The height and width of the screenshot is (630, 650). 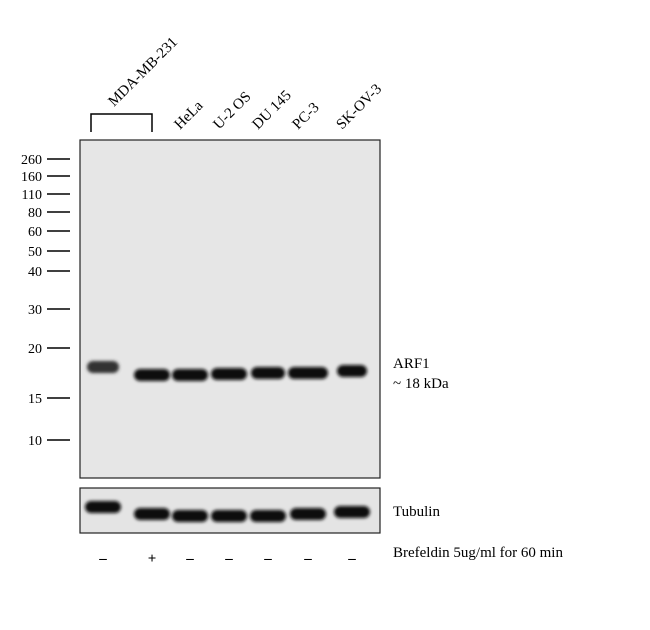 What do you see at coordinates (35, 310) in the screenshot?
I see `marker-label: 30` at bounding box center [35, 310].